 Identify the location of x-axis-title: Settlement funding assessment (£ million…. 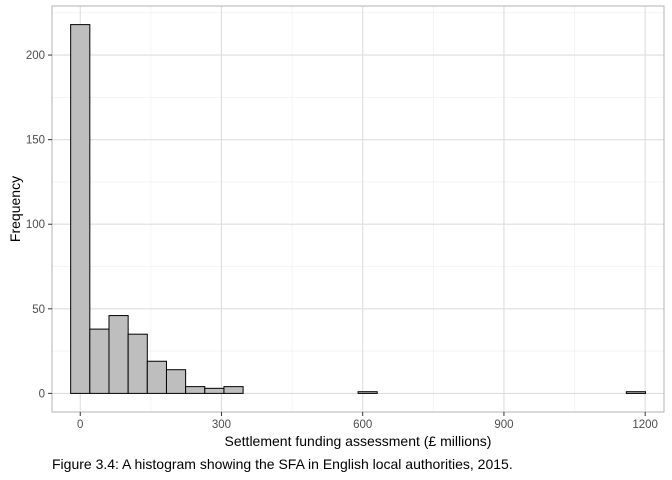
(358, 441).